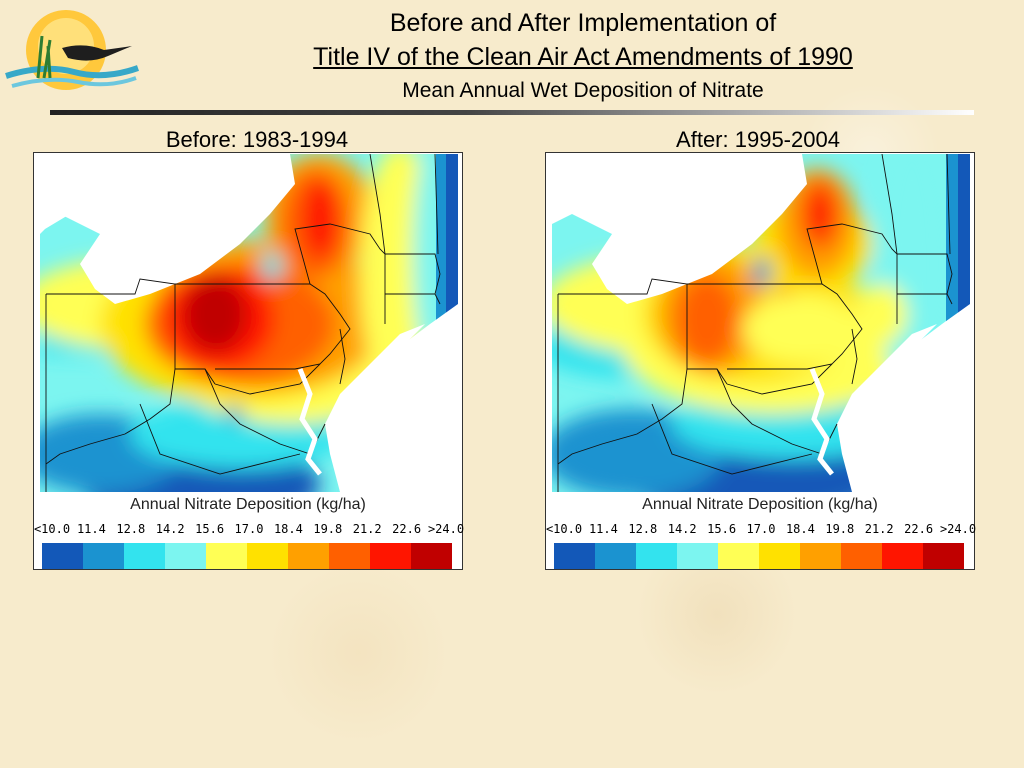 The width and height of the screenshot is (1024, 768). Describe the element at coordinates (758, 139) in the screenshot. I see `after-map-caption: After: 1995-2004` at that location.